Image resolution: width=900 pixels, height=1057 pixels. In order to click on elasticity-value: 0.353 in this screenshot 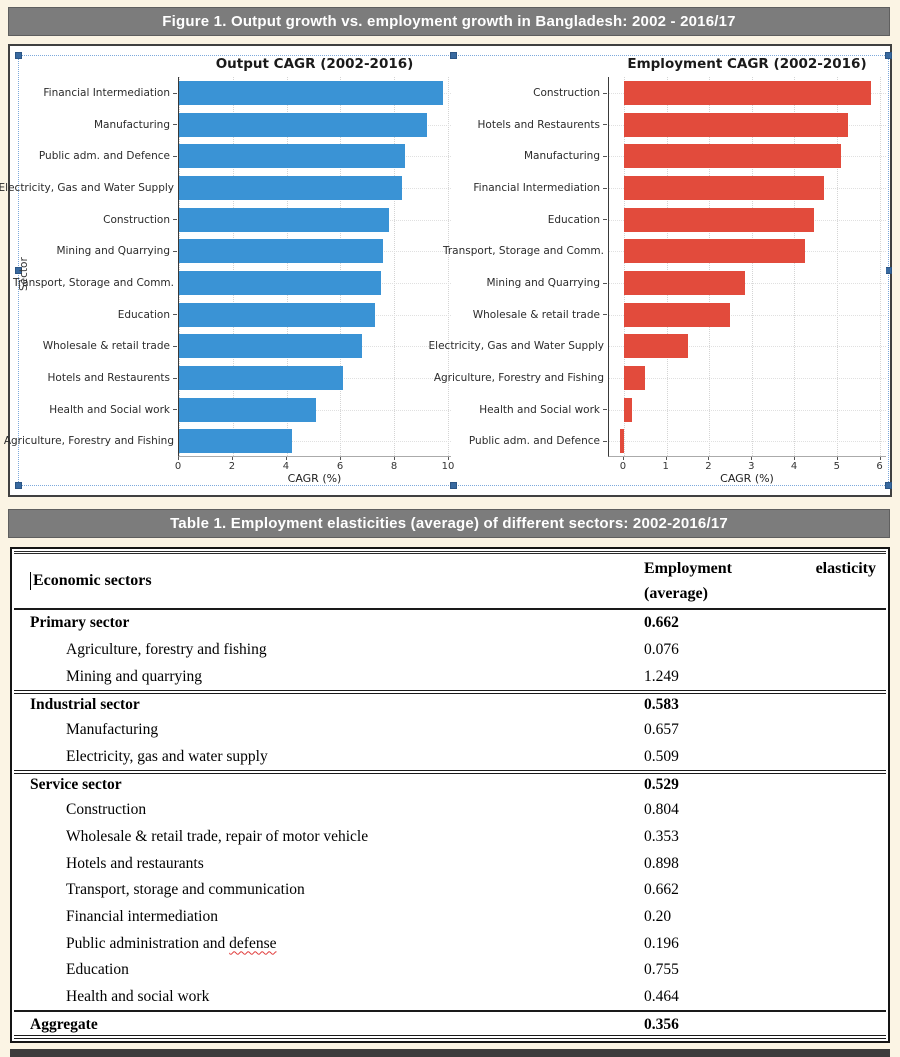, I will do `click(661, 836)`.